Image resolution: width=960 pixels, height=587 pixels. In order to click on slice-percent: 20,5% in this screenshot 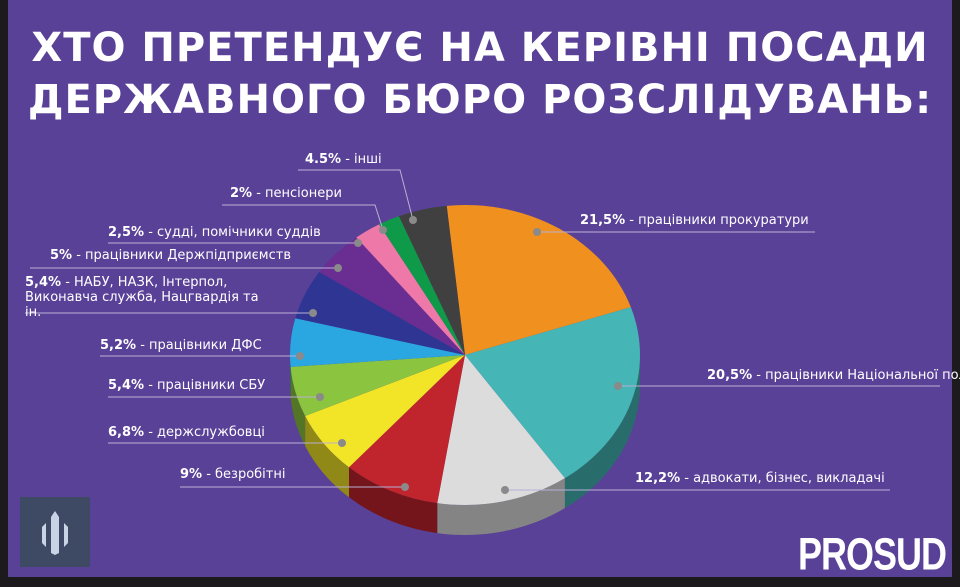, I will do `click(730, 375)`.